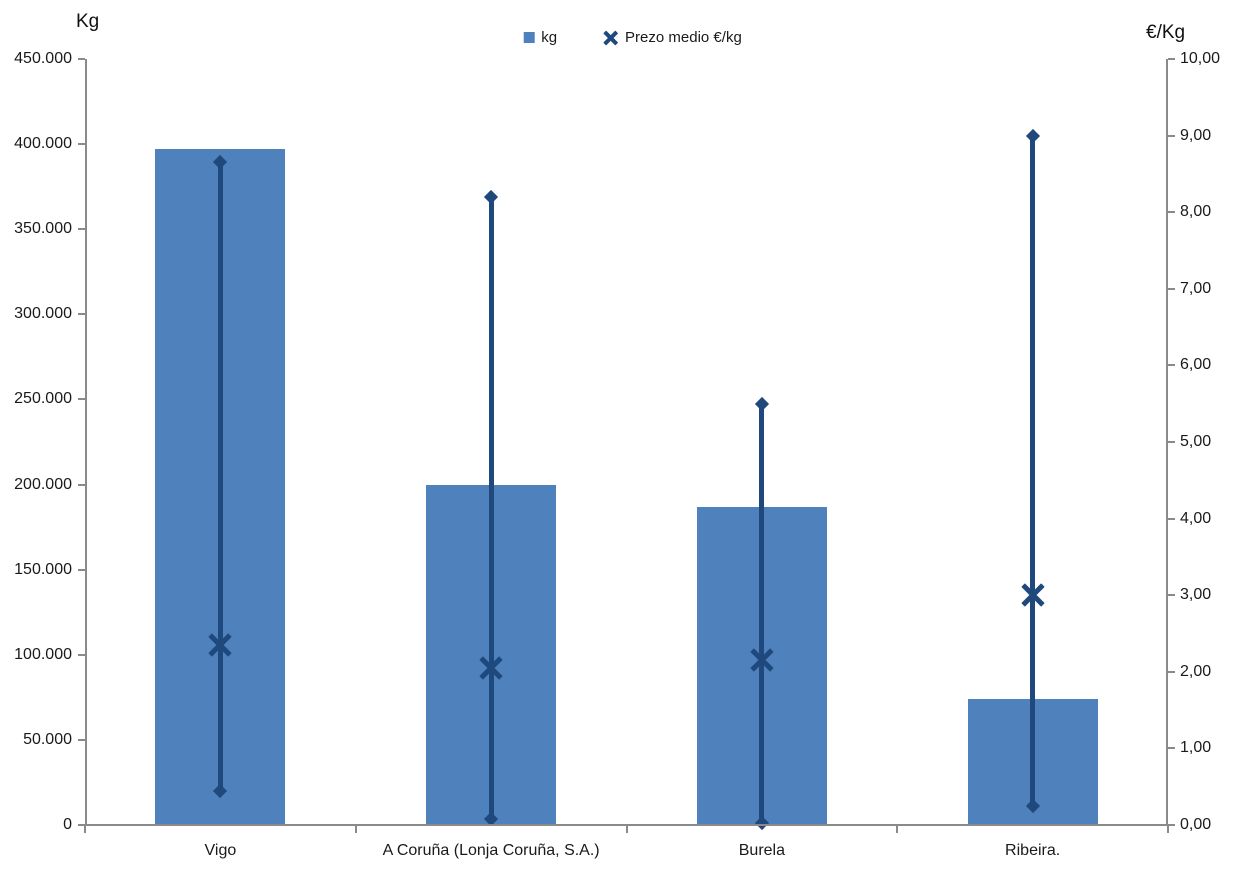  What do you see at coordinates (1200, 58) in the screenshot?
I see `y-tick-label-right: 10,00` at bounding box center [1200, 58].